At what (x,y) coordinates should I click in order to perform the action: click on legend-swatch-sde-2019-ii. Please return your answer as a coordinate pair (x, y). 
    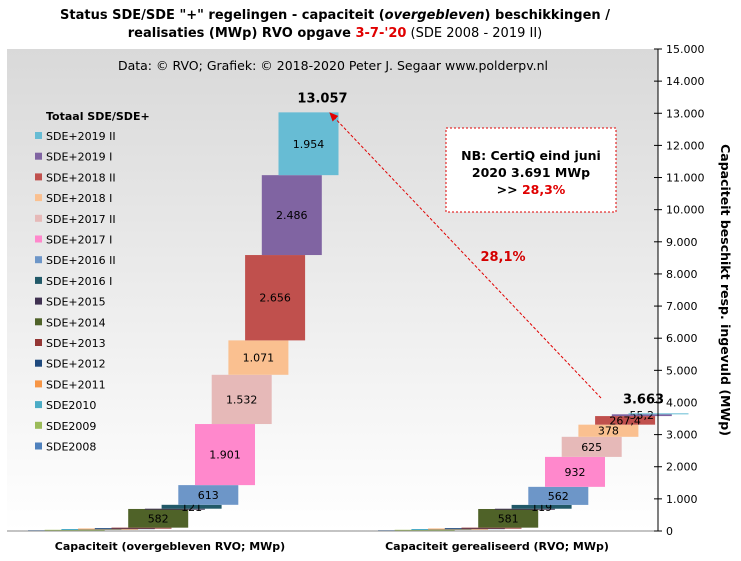
    Looking at the image, I should click on (38, 135).